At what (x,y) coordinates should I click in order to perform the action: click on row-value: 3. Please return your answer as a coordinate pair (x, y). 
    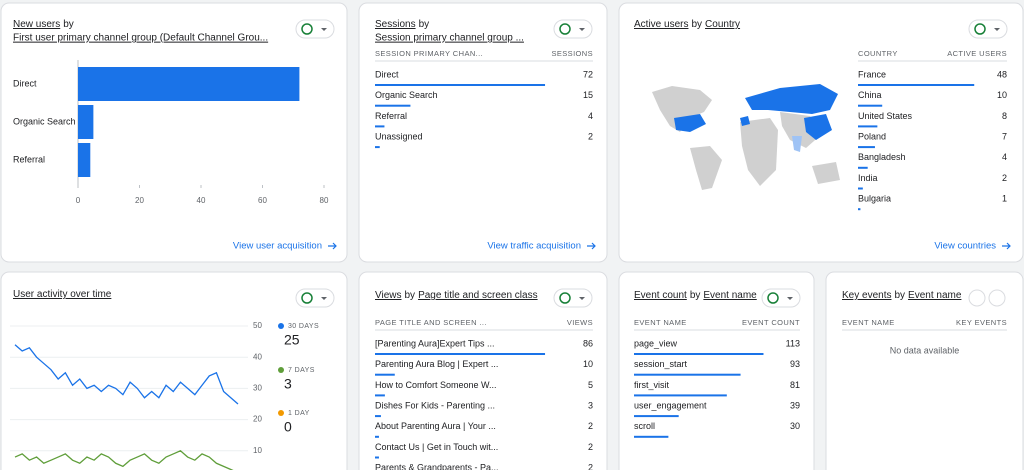
    Looking at the image, I should click on (590, 405).